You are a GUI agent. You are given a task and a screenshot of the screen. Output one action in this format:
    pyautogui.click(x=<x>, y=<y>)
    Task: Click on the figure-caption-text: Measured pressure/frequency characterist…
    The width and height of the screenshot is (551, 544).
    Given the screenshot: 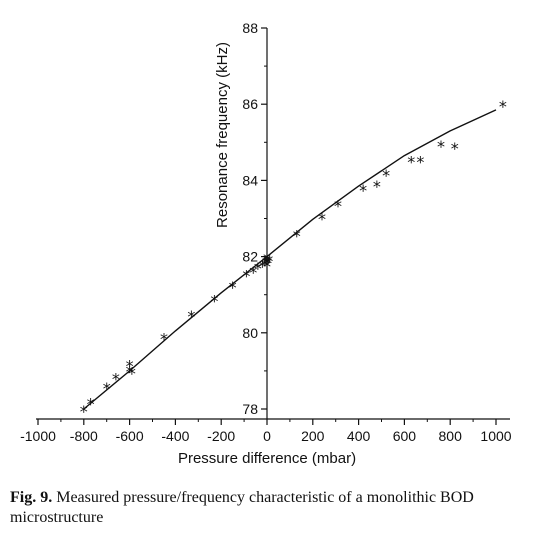 What is the action you would take?
    pyautogui.click(x=242, y=507)
    